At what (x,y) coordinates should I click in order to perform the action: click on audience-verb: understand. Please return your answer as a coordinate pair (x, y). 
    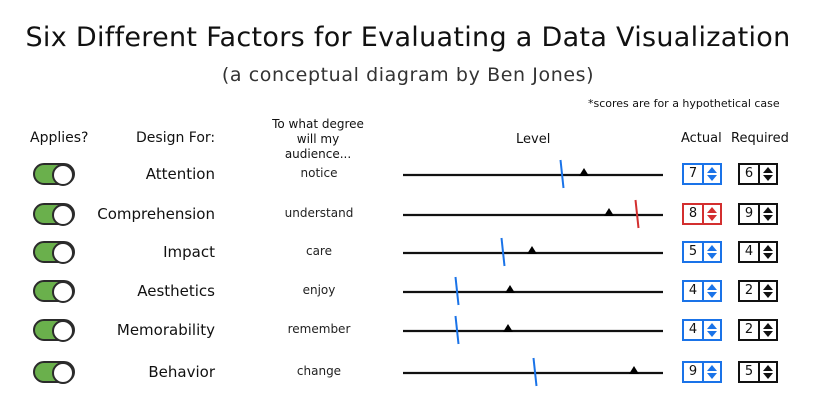
    Looking at the image, I should click on (319, 213).